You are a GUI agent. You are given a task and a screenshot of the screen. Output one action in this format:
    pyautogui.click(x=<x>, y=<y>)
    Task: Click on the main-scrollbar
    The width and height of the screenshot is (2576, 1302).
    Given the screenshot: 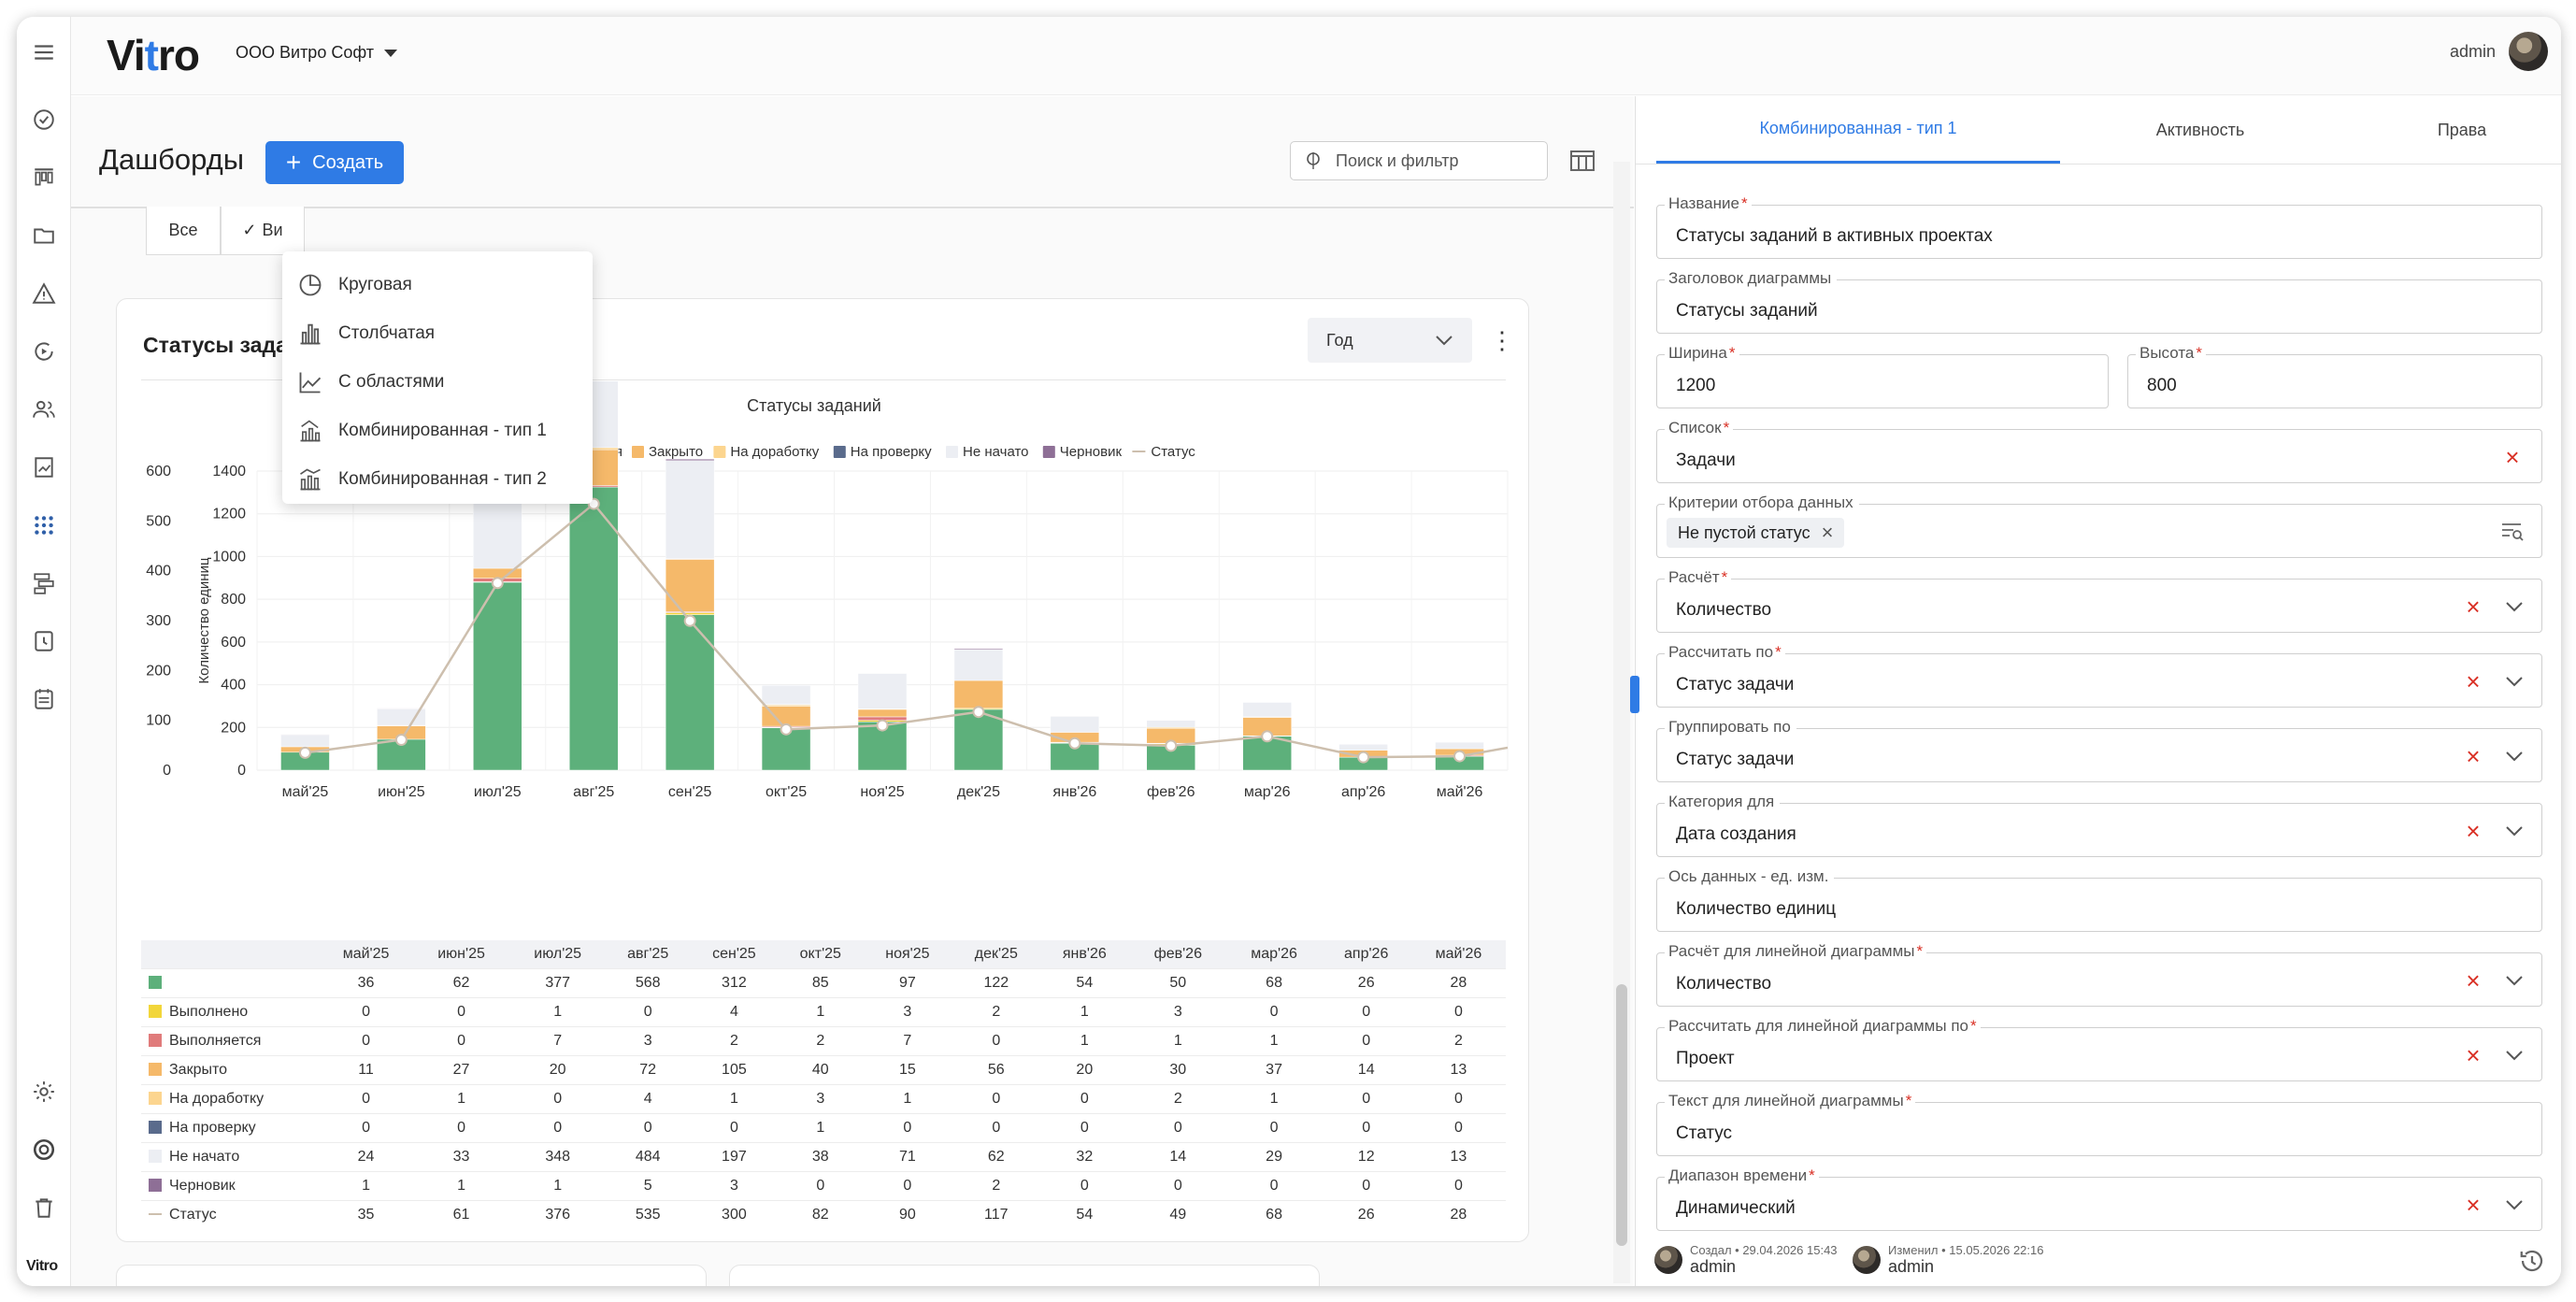 What is the action you would take?
    pyautogui.click(x=1621, y=722)
    